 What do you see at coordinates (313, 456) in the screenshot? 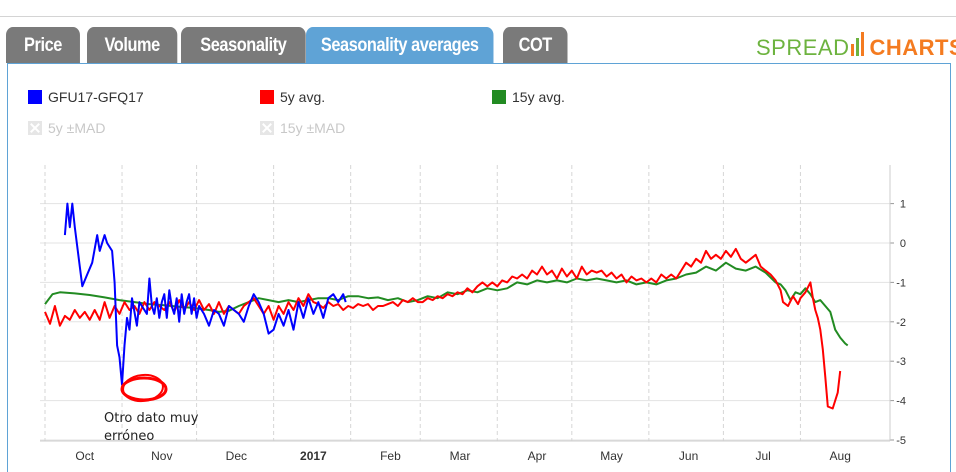
I see `x-tick-label: 2017` at bounding box center [313, 456].